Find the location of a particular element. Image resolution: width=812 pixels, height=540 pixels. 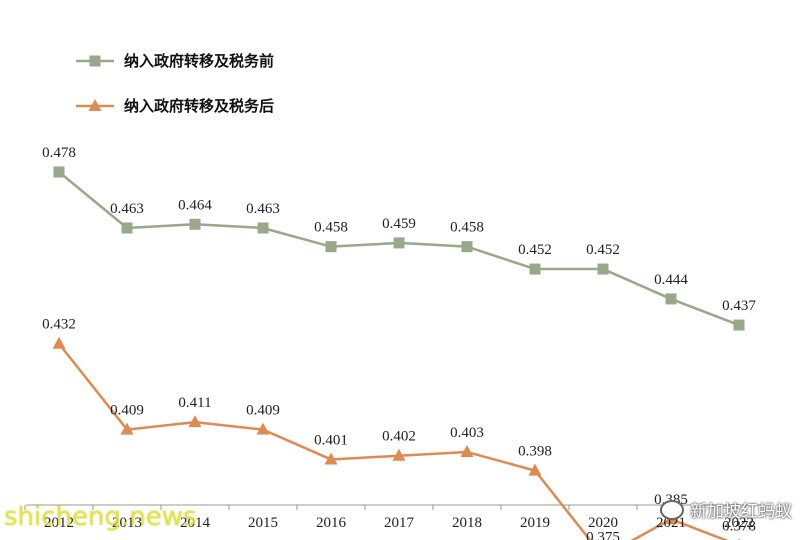

x-tick-label: 2021 is located at coordinates (671, 523).